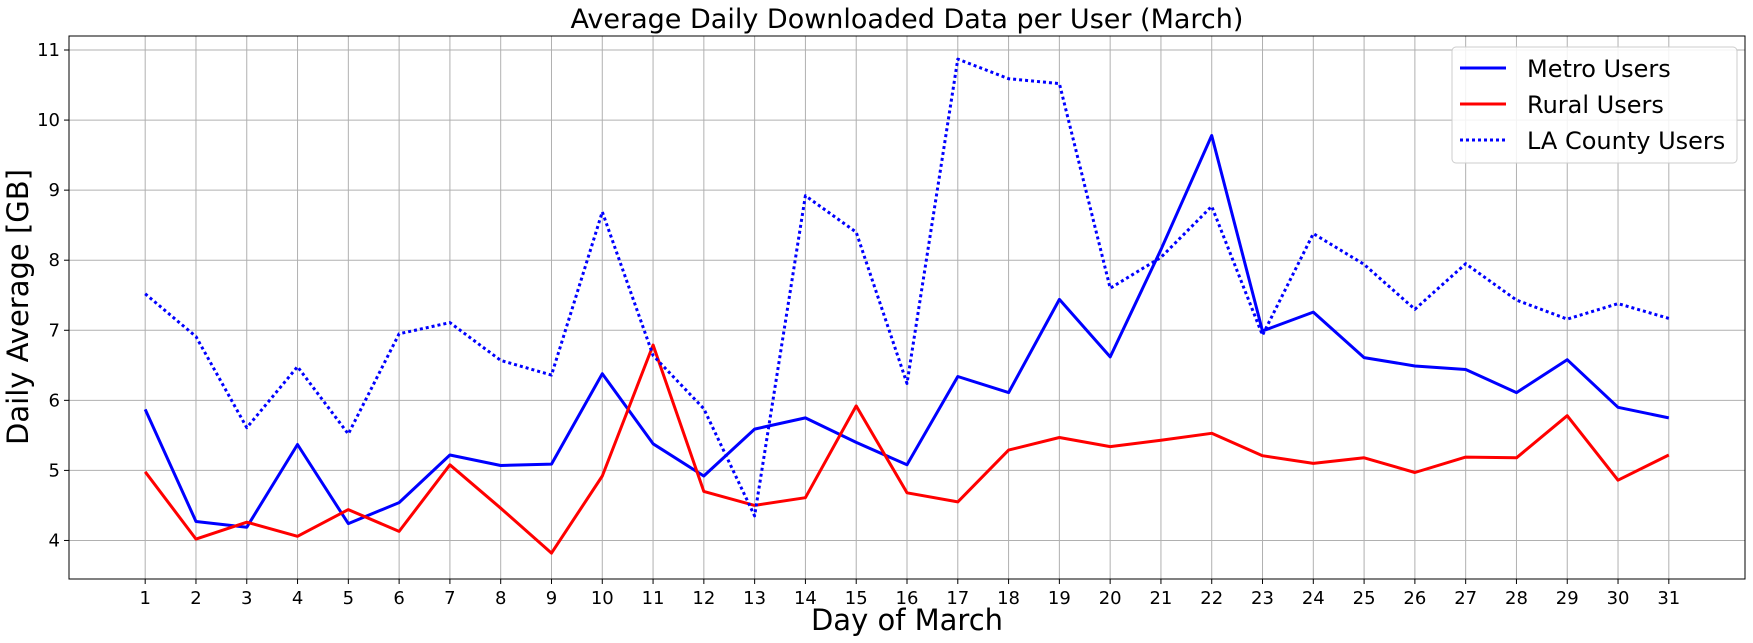 Image resolution: width=1753 pixels, height=643 pixels. Describe the element at coordinates (1599, 69) in the screenshot. I see `legend-label: Metro Users` at that location.